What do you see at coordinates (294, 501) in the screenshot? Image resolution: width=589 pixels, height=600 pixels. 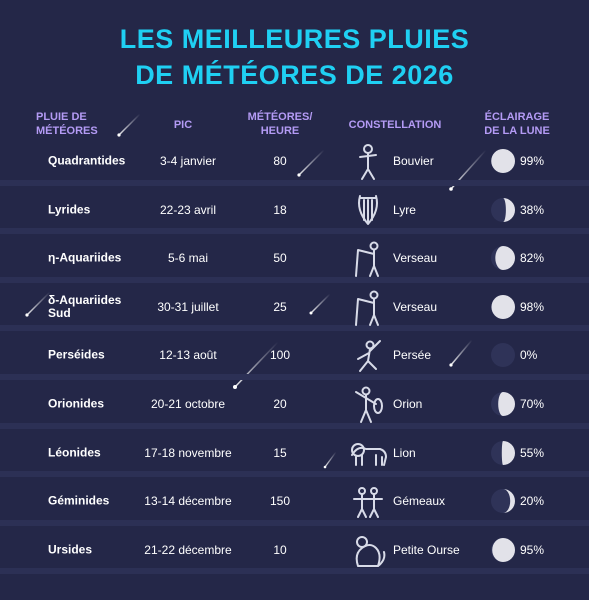 I see `table-row: Géminides 13-14 décembre 150 Gémeaux 20%` at bounding box center [294, 501].